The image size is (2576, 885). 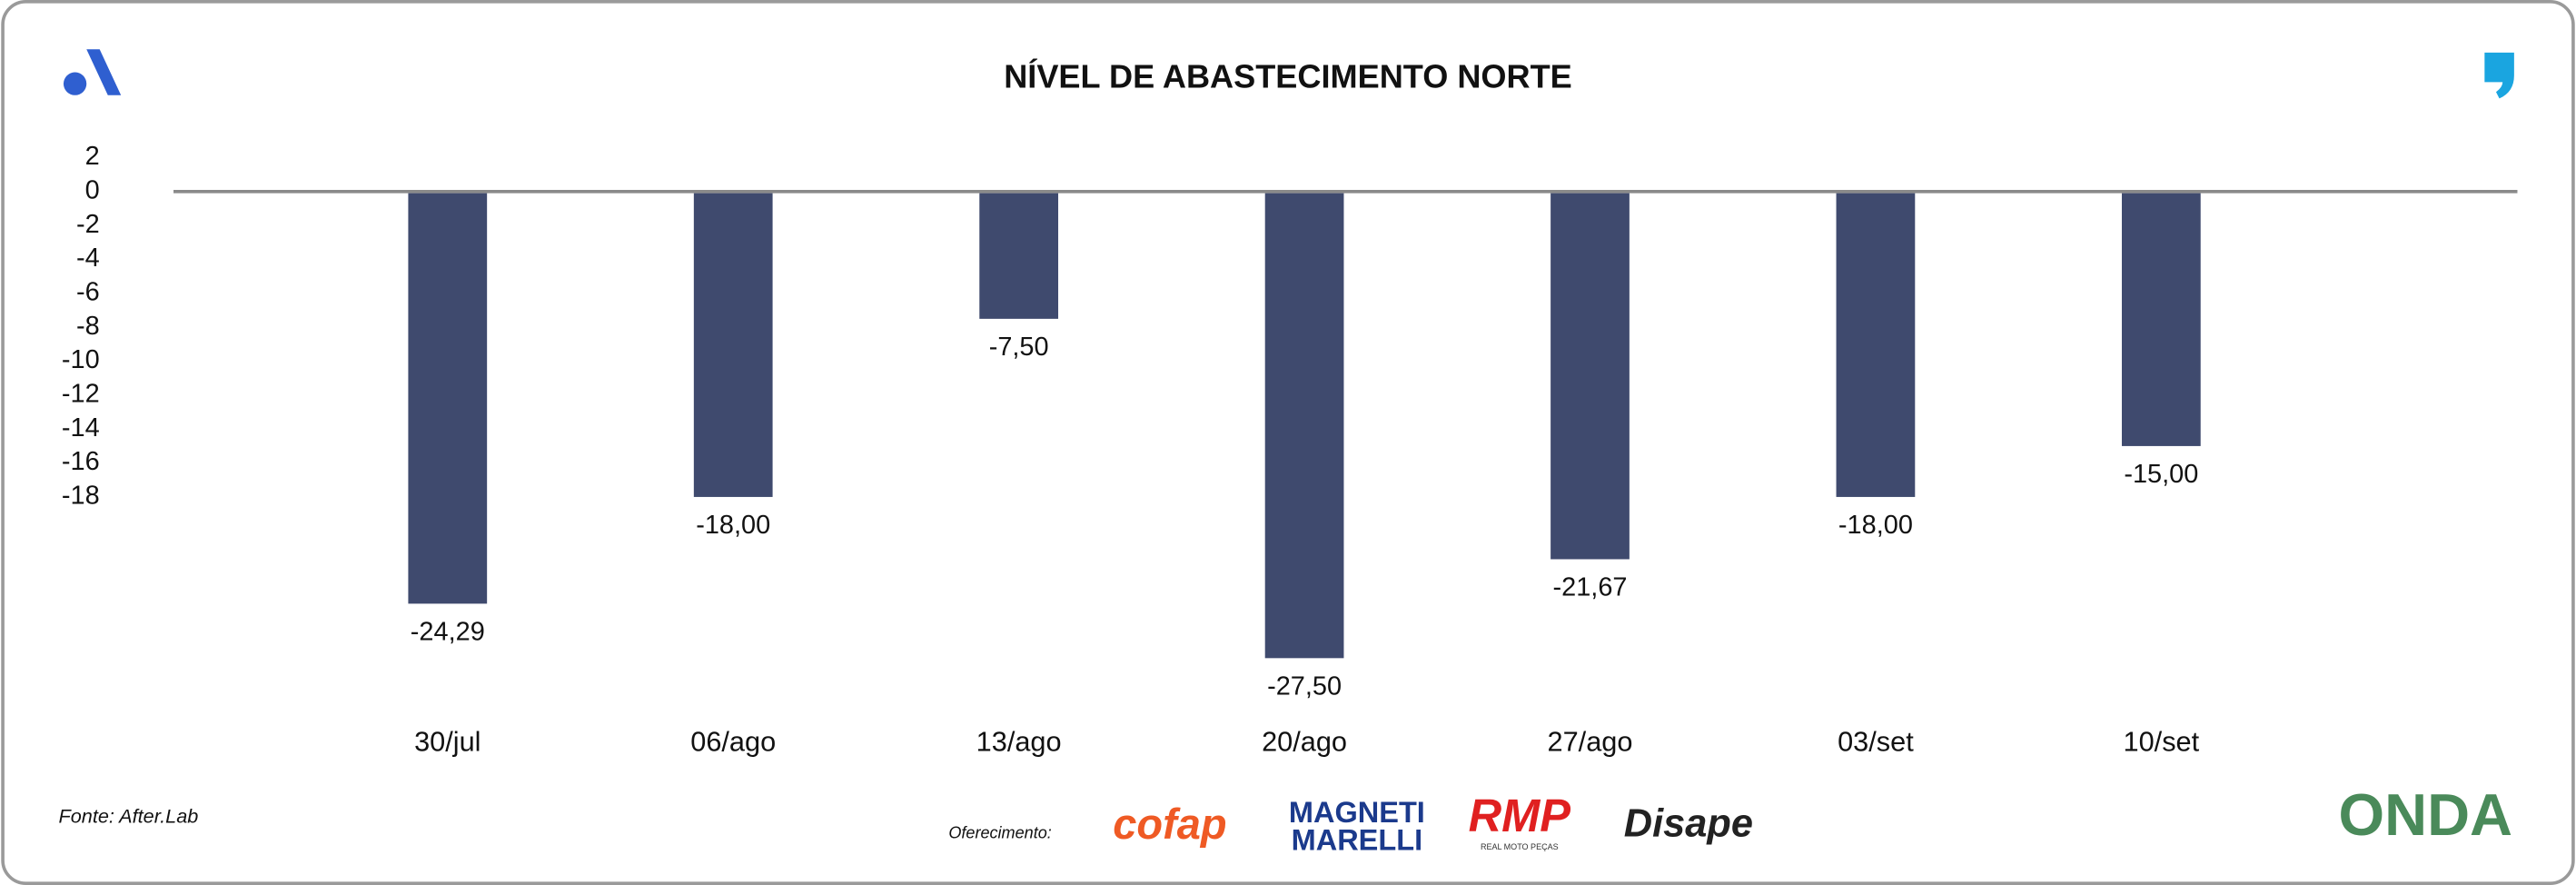 I want to click on sponsor-label: Oferecimento:, so click(x=999, y=833).